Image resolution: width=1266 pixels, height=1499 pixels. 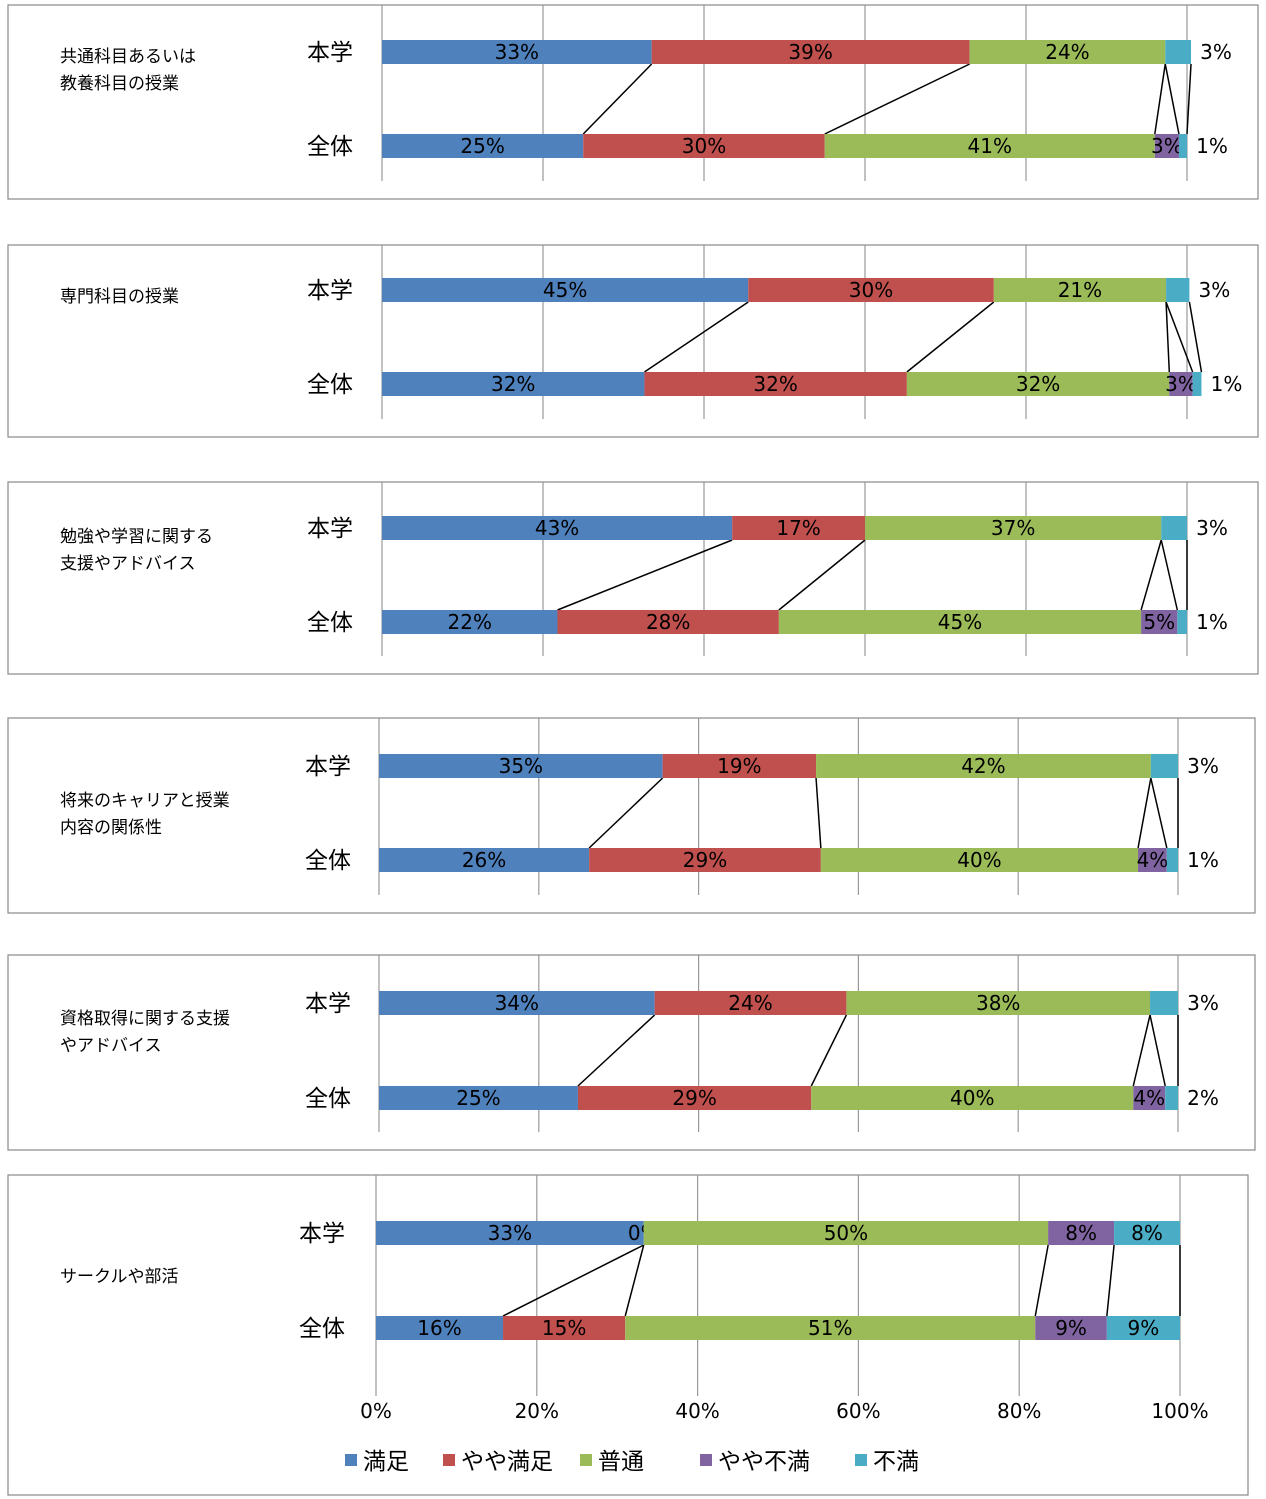 What do you see at coordinates (351, 1460) in the screenshot?
I see `legend-swatch` at bounding box center [351, 1460].